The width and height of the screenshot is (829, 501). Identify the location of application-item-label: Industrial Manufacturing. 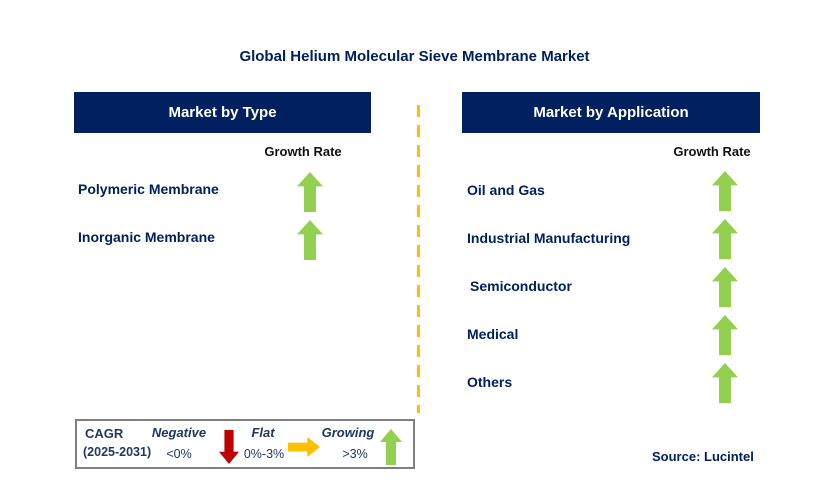
(549, 238).